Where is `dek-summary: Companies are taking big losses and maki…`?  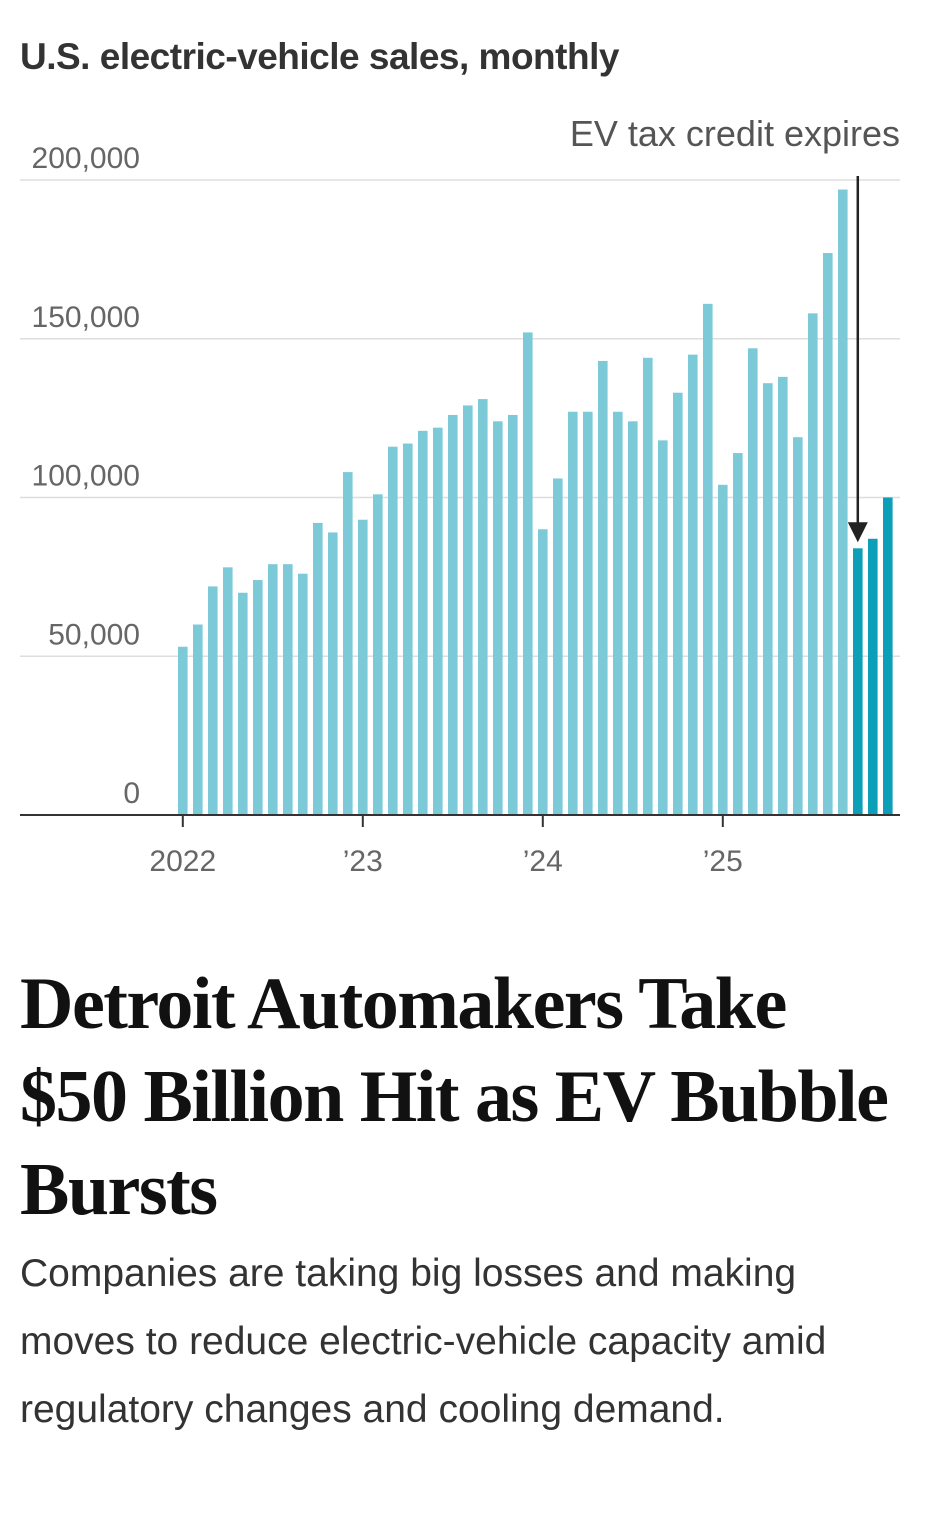 dek-summary: Companies are taking big losses and maki… is located at coordinates (423, 1341).